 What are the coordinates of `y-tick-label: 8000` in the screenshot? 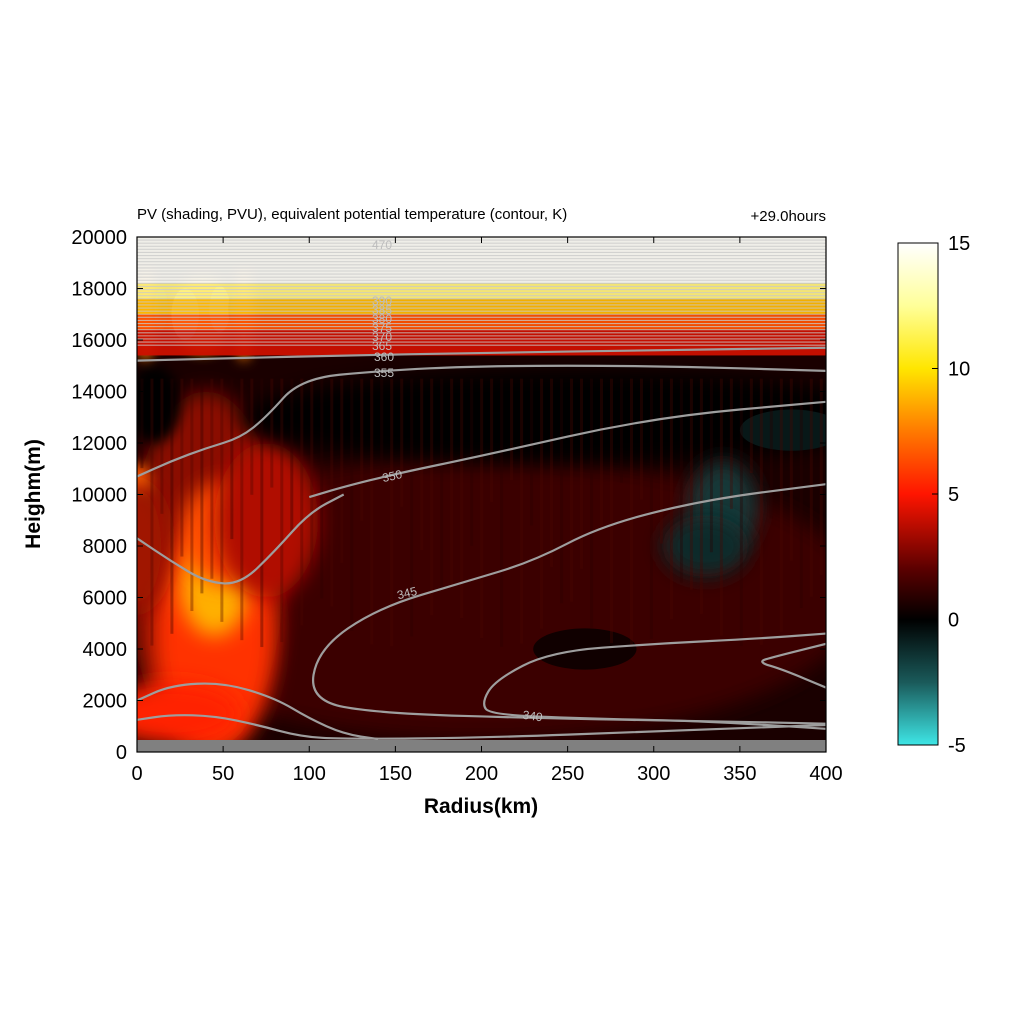 It's located at (105, 547).